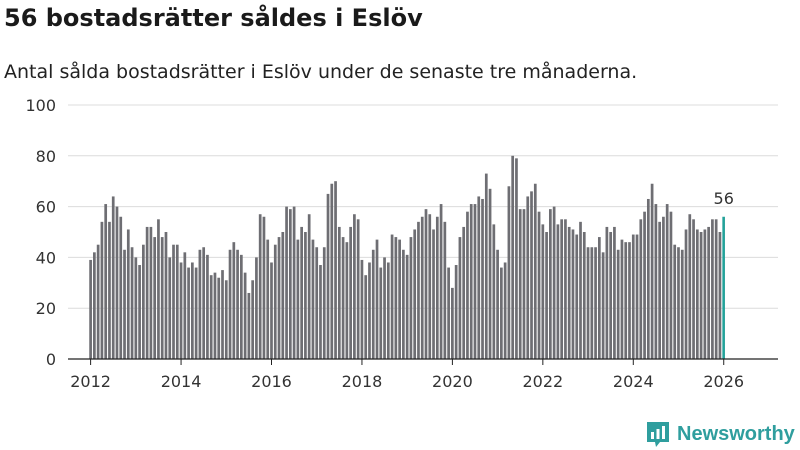 This screenshot has height=450, width=800. I want to click on chart-title: 56 bostadsrätter såldes i Eslöv, so click(213, 18).